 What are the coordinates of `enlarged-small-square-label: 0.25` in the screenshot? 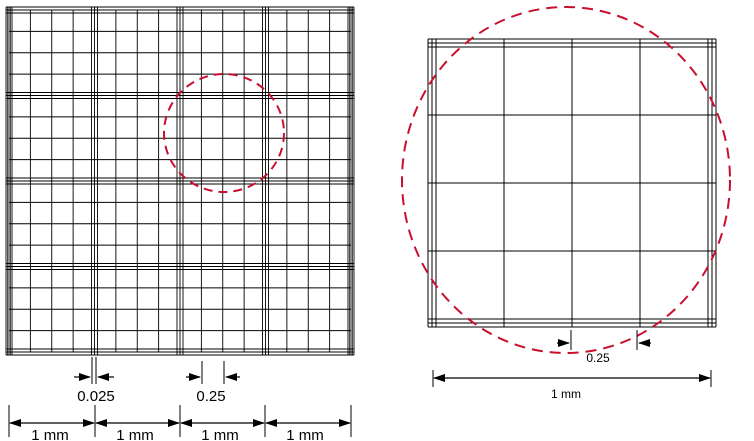 It's located at (598, 358).